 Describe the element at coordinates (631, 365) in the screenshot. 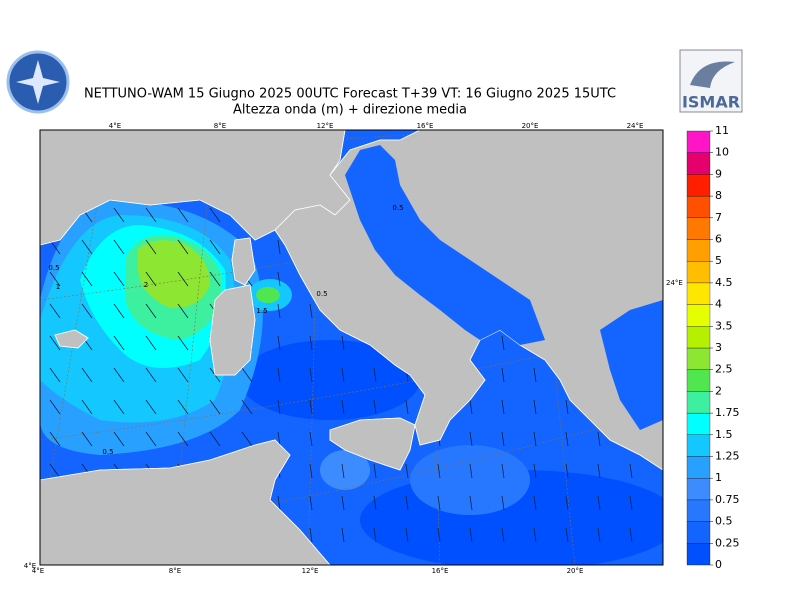

I see `sea` at that location.